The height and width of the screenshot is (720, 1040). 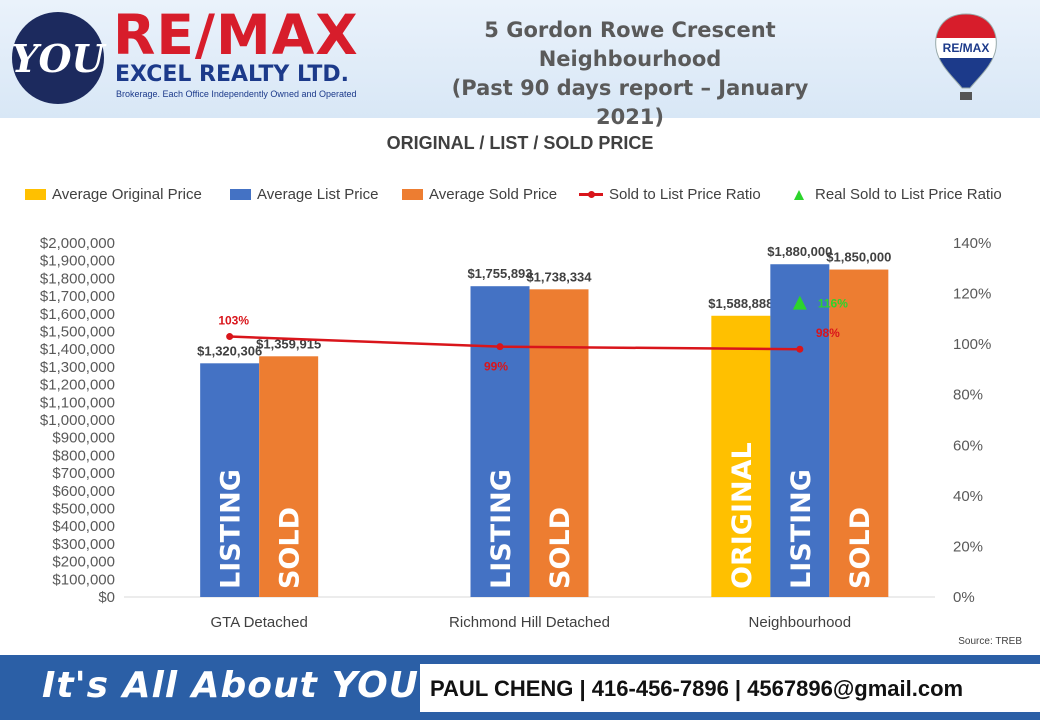 What do you see at coordinates (77, 349) in the screenshot?
I see `y-left-tick-label: $1,400,000` at bounding box center [77, 349].